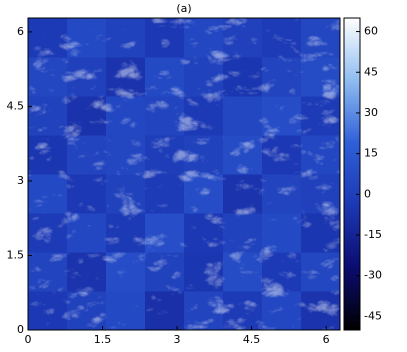 The height and width of the screenshot is (352, 407). I want to click on colorbar-tick-label: -30, so click(373, 275).